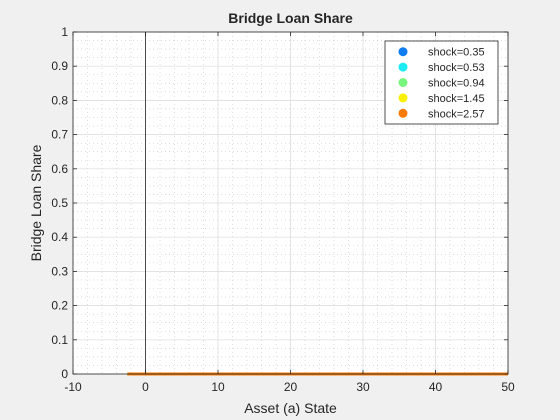 This screenshot has width=560, height=420. Describe the element at coordinates (218, 387) in the screenshot. I see `x-tick-label: 10` at that location.